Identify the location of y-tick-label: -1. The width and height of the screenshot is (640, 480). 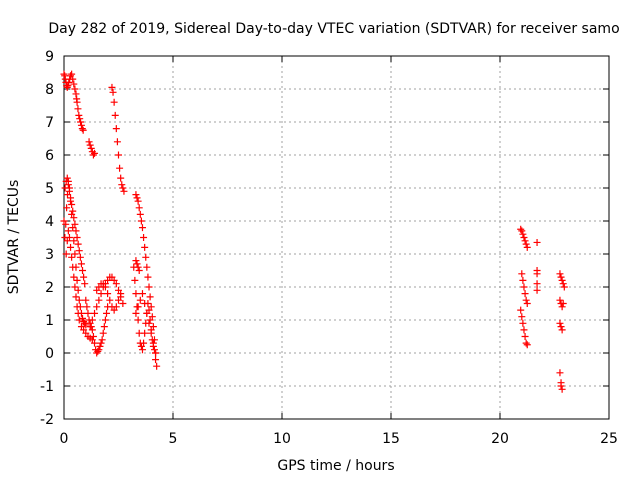
(47, 387).